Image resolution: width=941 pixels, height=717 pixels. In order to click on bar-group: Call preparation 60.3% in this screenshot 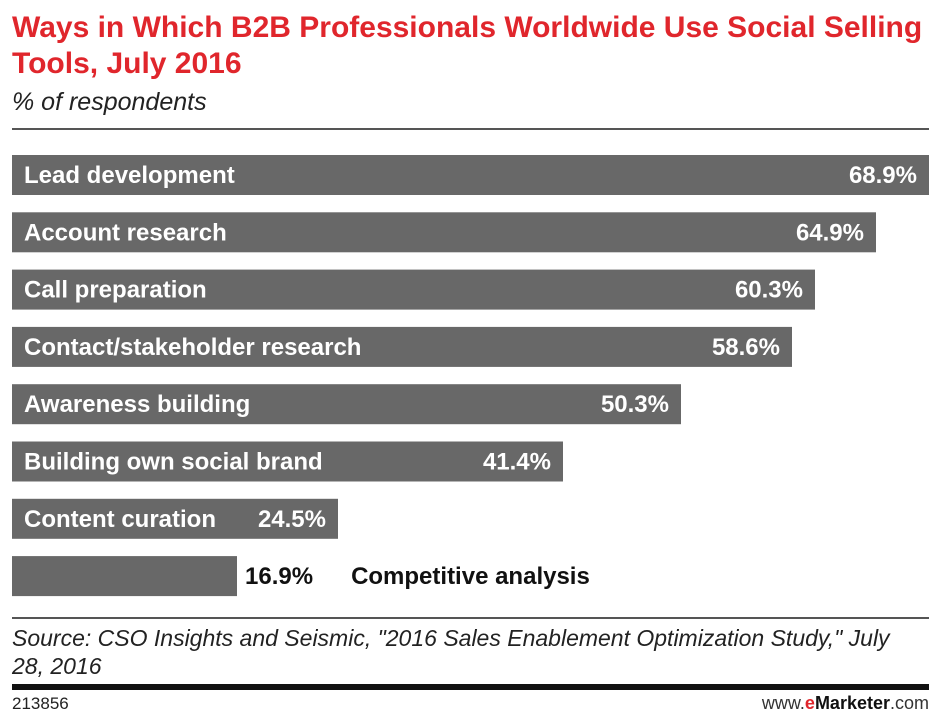, I will do `click(413, 289)`.